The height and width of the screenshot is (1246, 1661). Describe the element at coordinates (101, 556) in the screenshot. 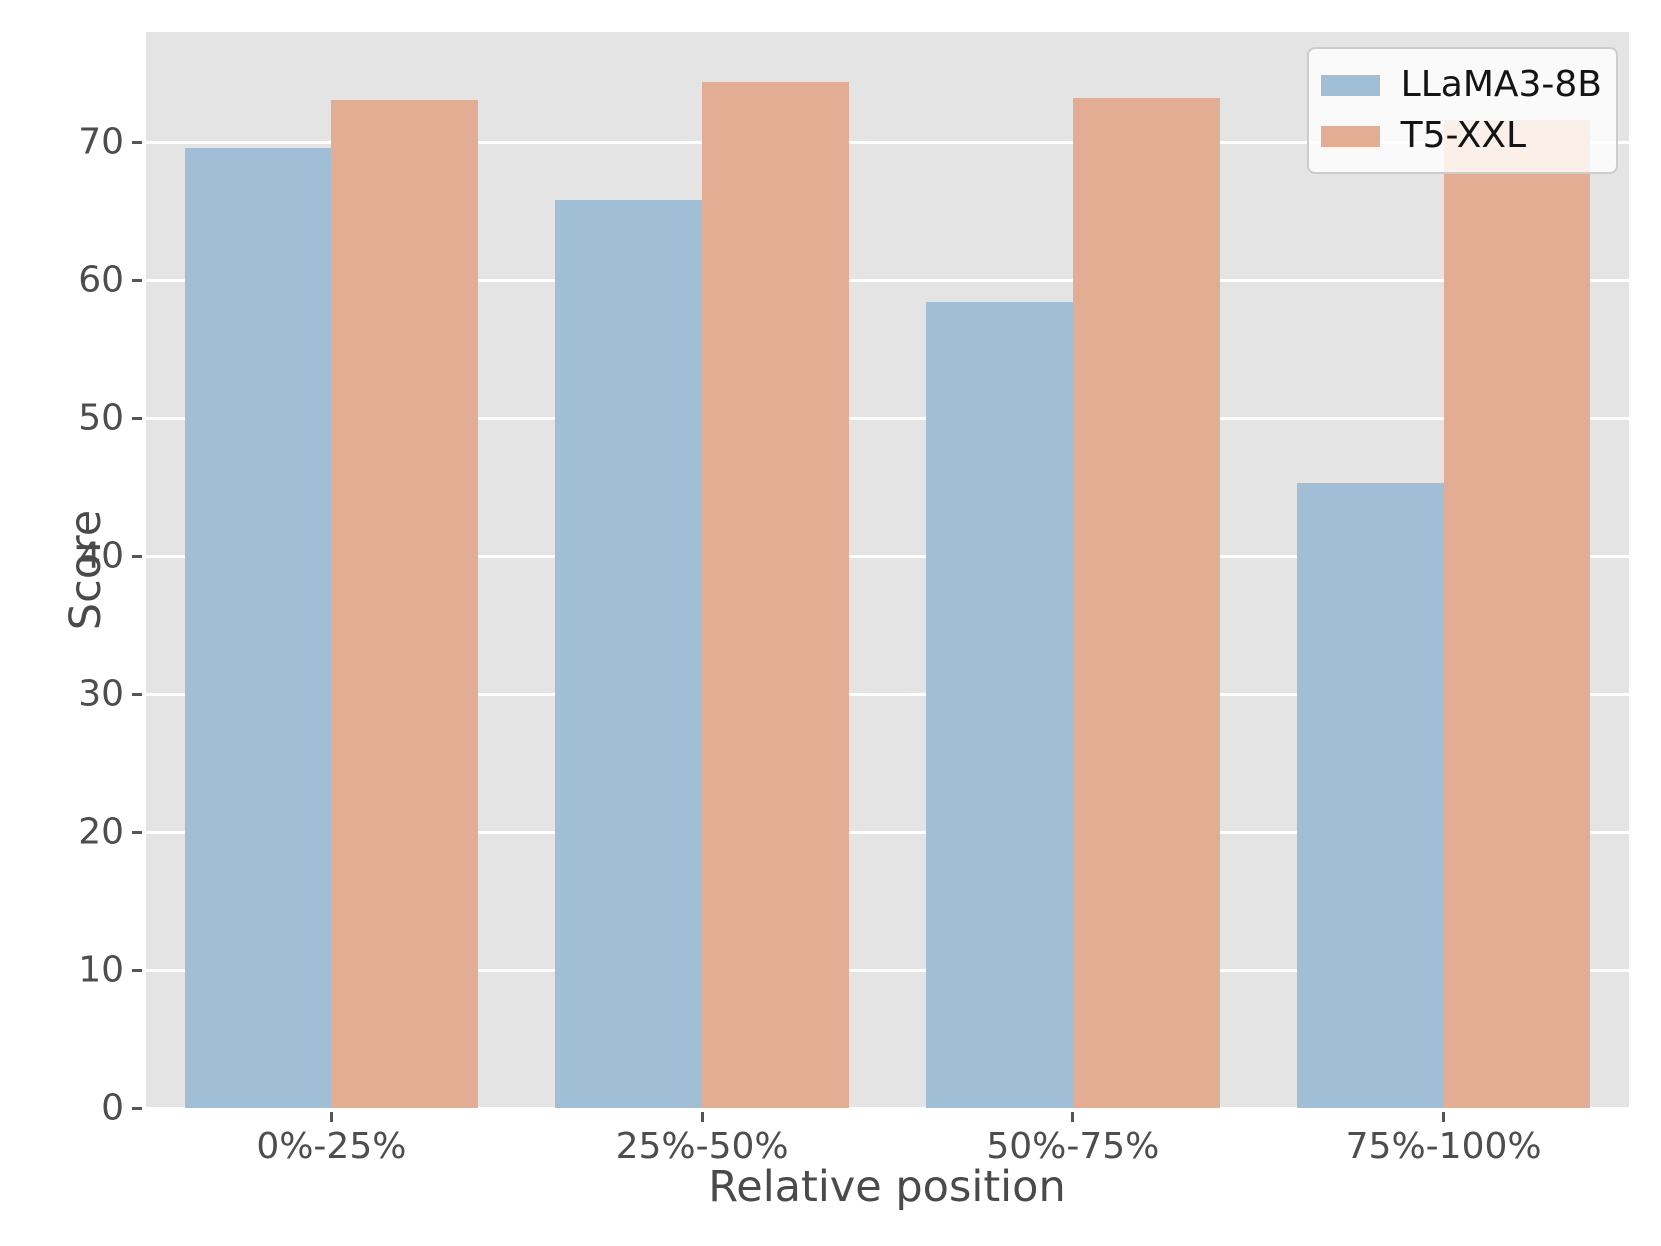

I see `y-tick-label: 40` at that location.